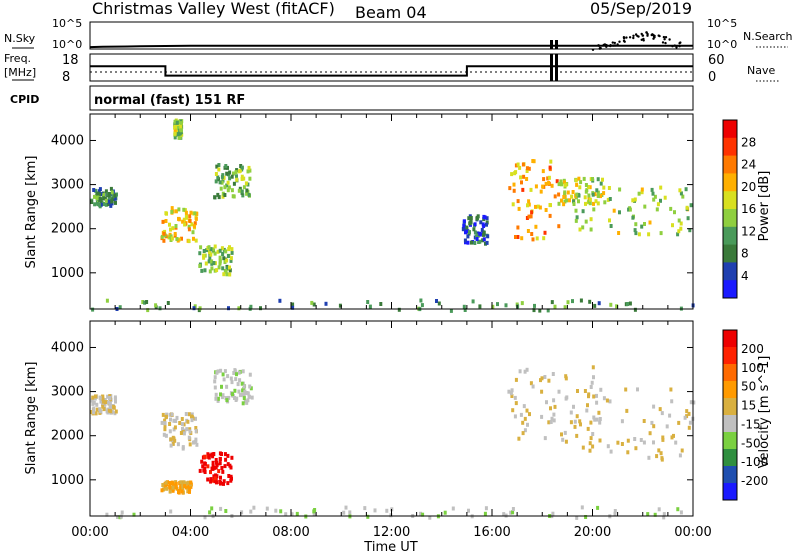 This screenshot has height=554, width=800. What do you see at coordinates (390, 547) in the screenshot?
I see `x-axis-label: Time UT` at bounding box center [390, 547].